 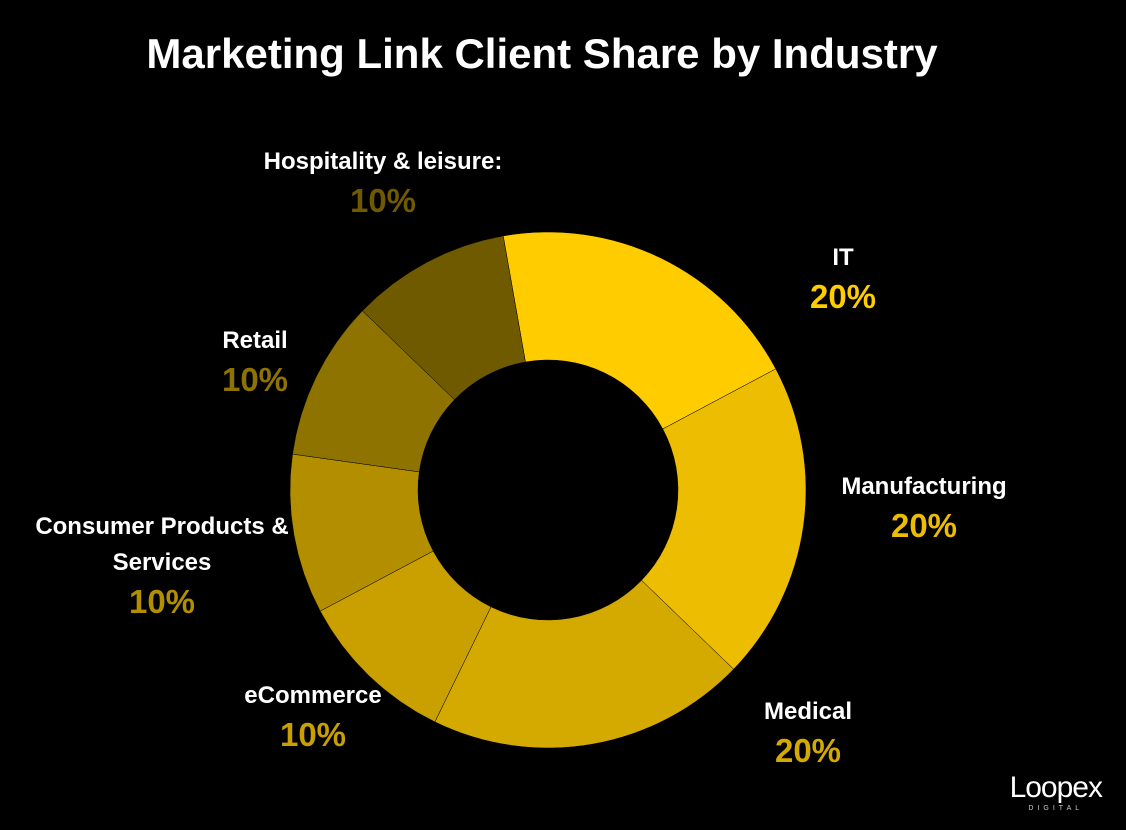 I want to click on chart-title: Marketing Link Client Share by Industry, so click(x=542, y=53).